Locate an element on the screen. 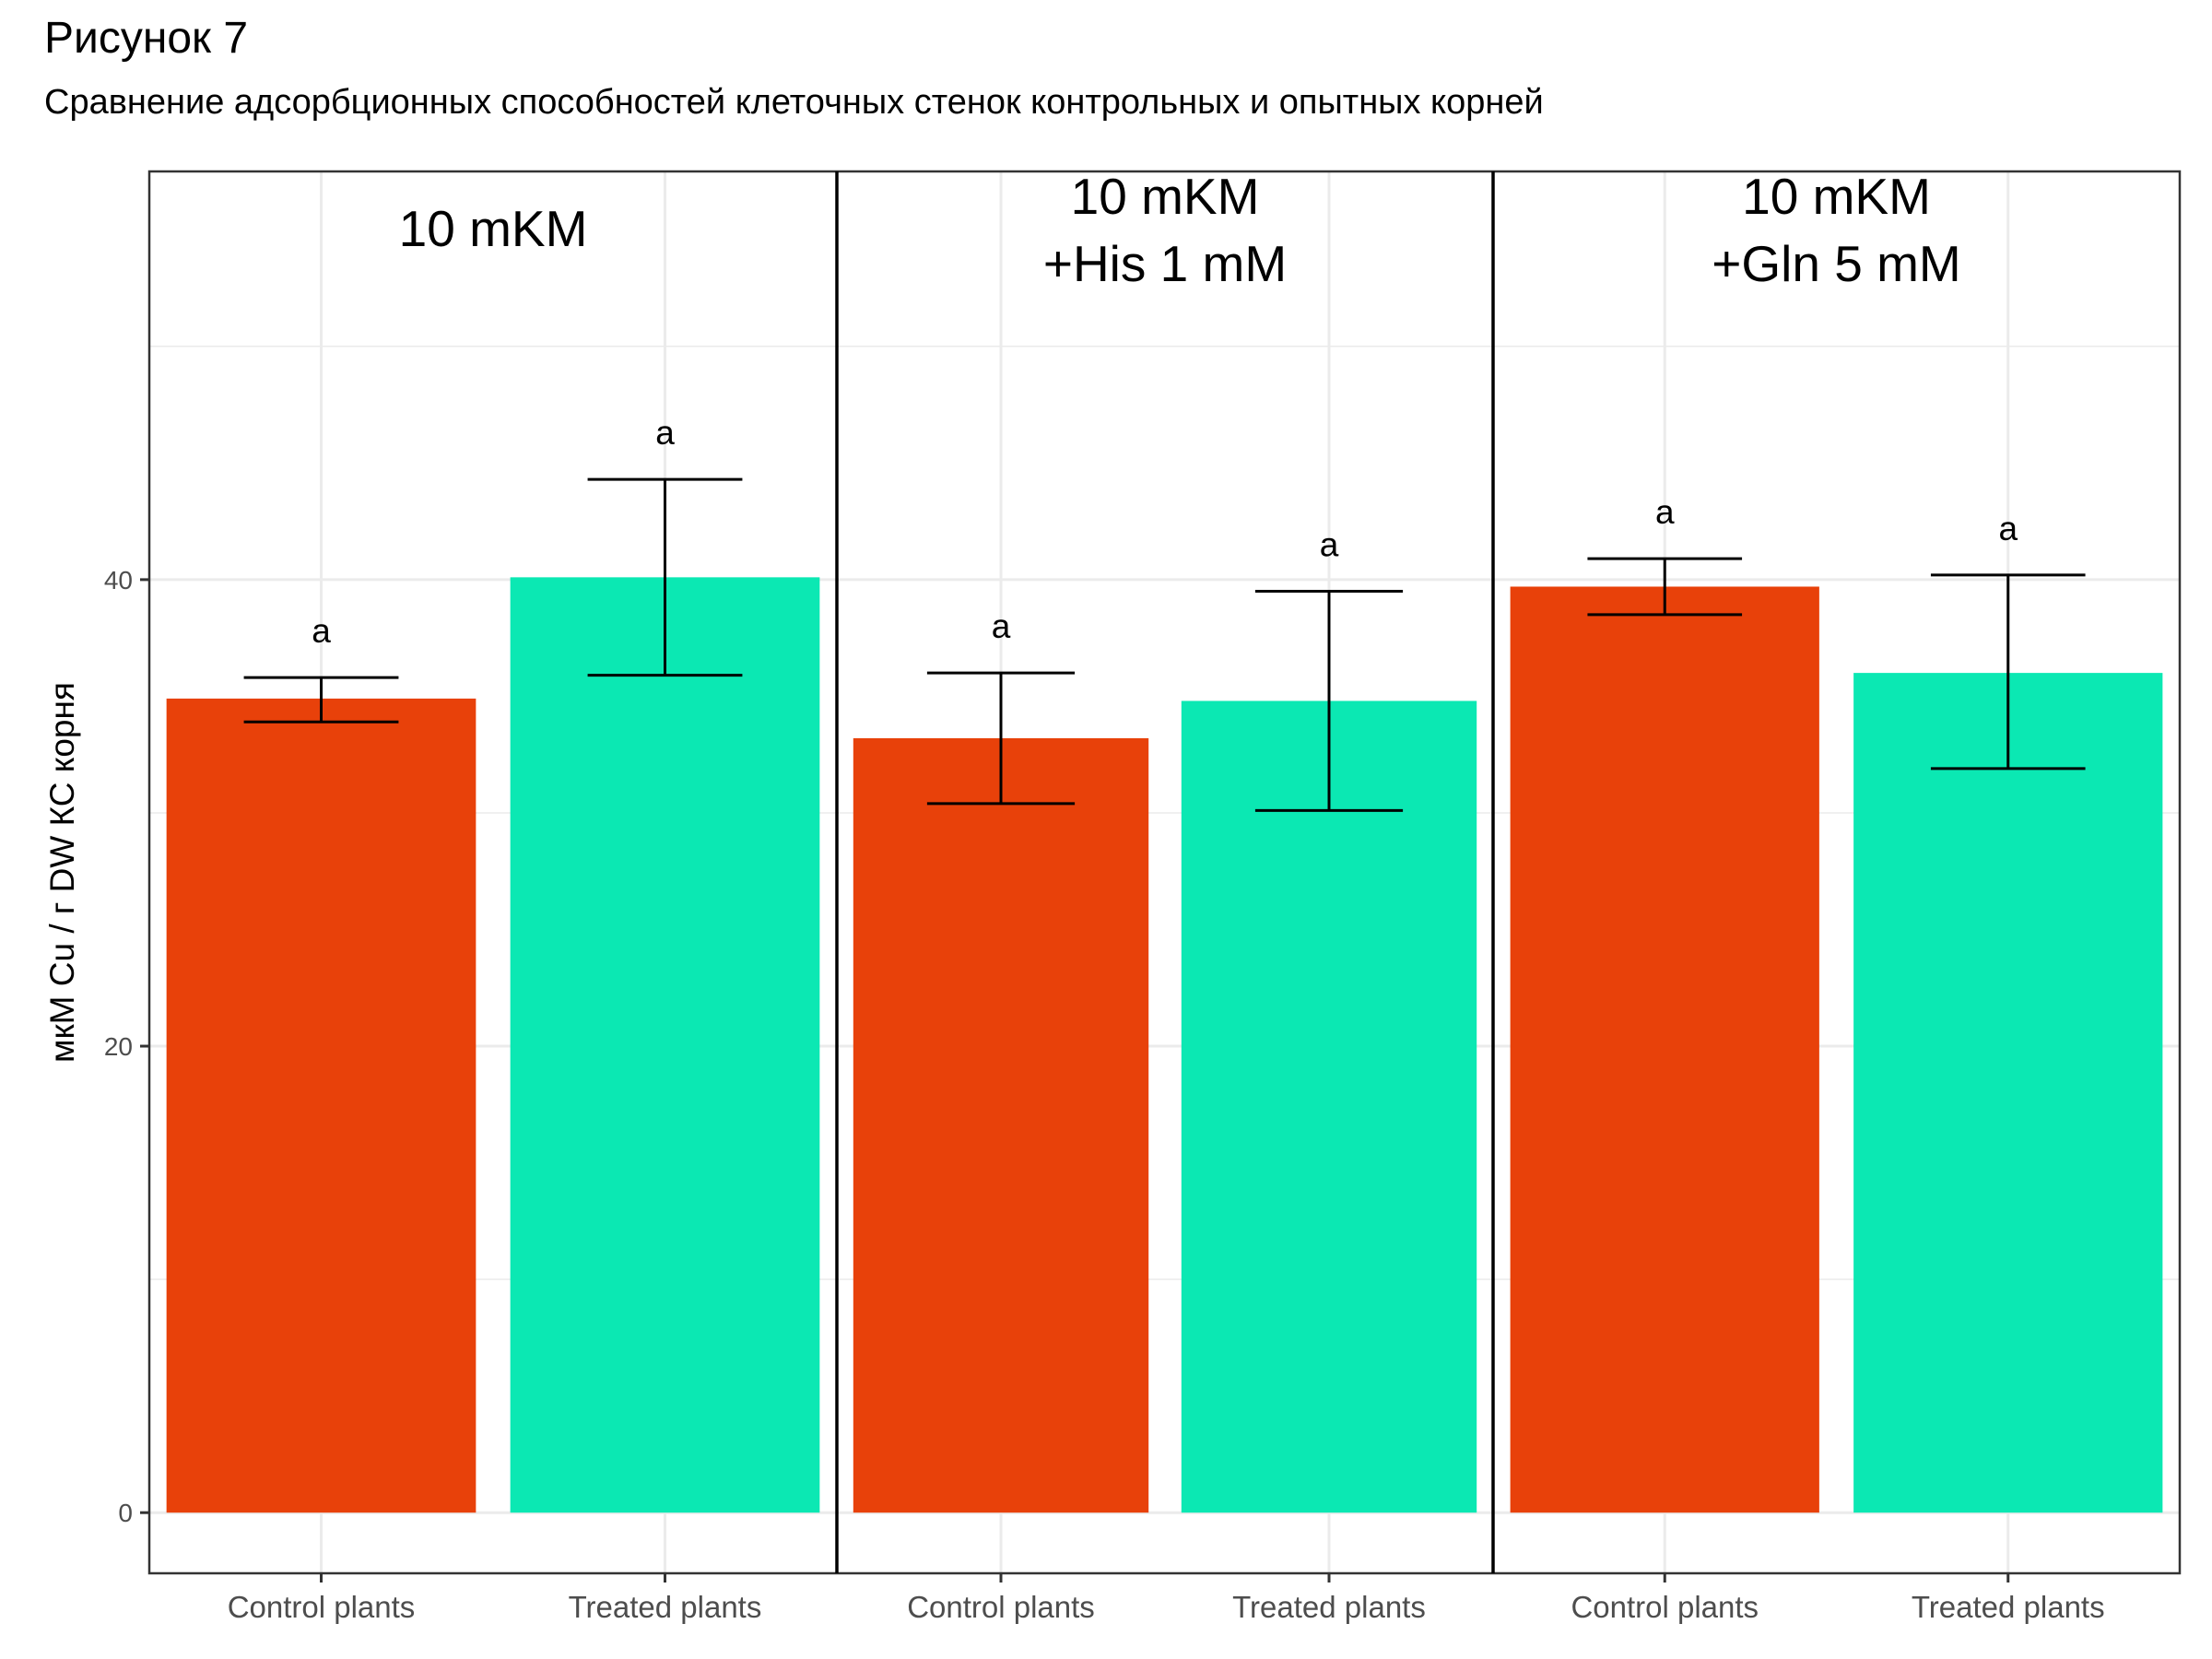 This screenshot has height=1659, width=2212. chart-title: Рисунок 7 is located at coordinates (146, 38).